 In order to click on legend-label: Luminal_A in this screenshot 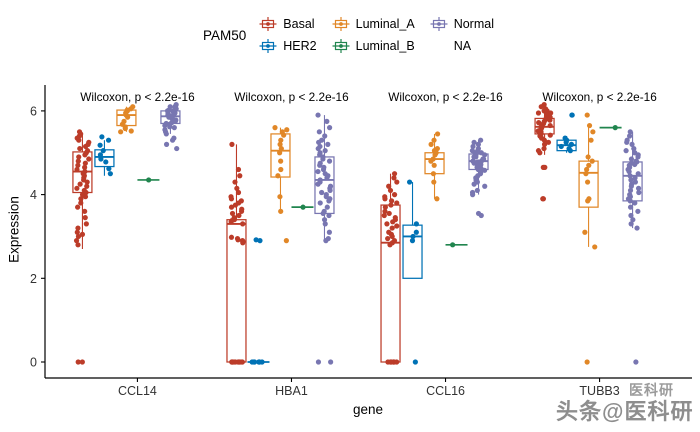, I will do `click(385, 24)`.